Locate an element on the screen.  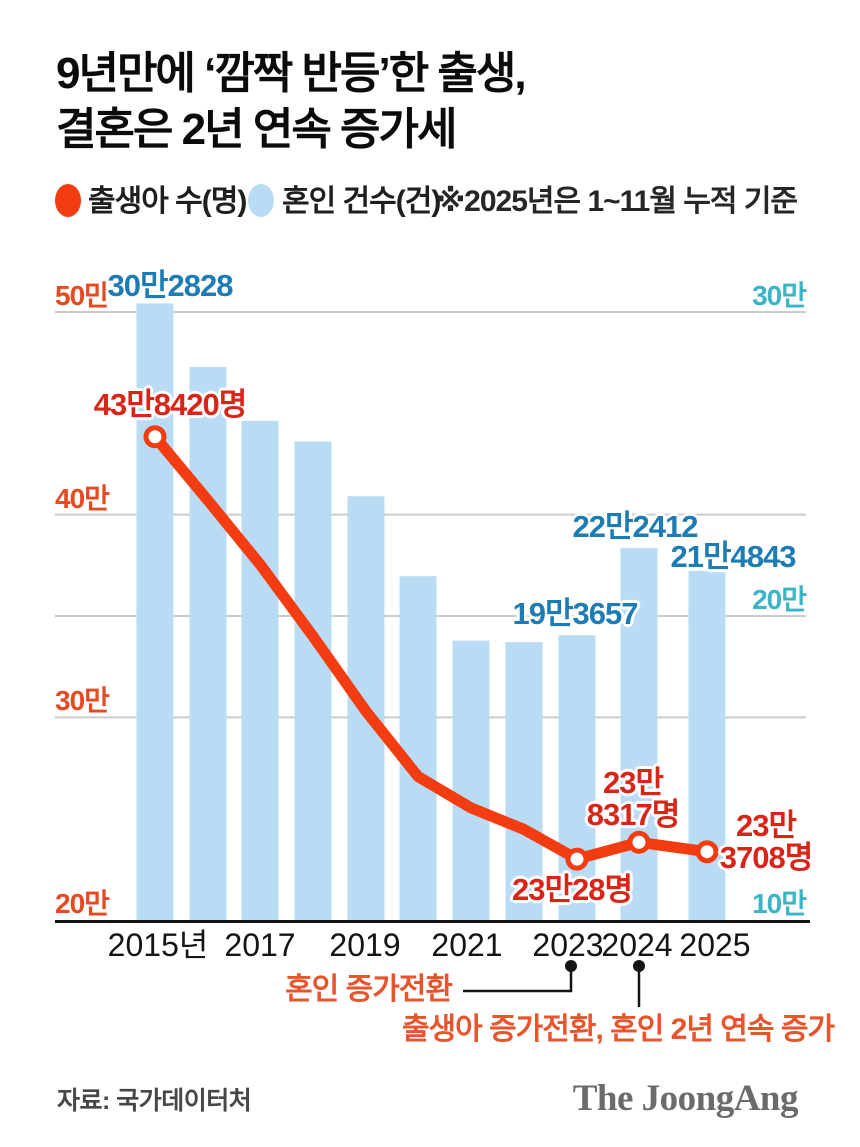
title-line-1: 9년만에 ‘깜짝 반등’한 출생, is located at coordinates (291, 73).